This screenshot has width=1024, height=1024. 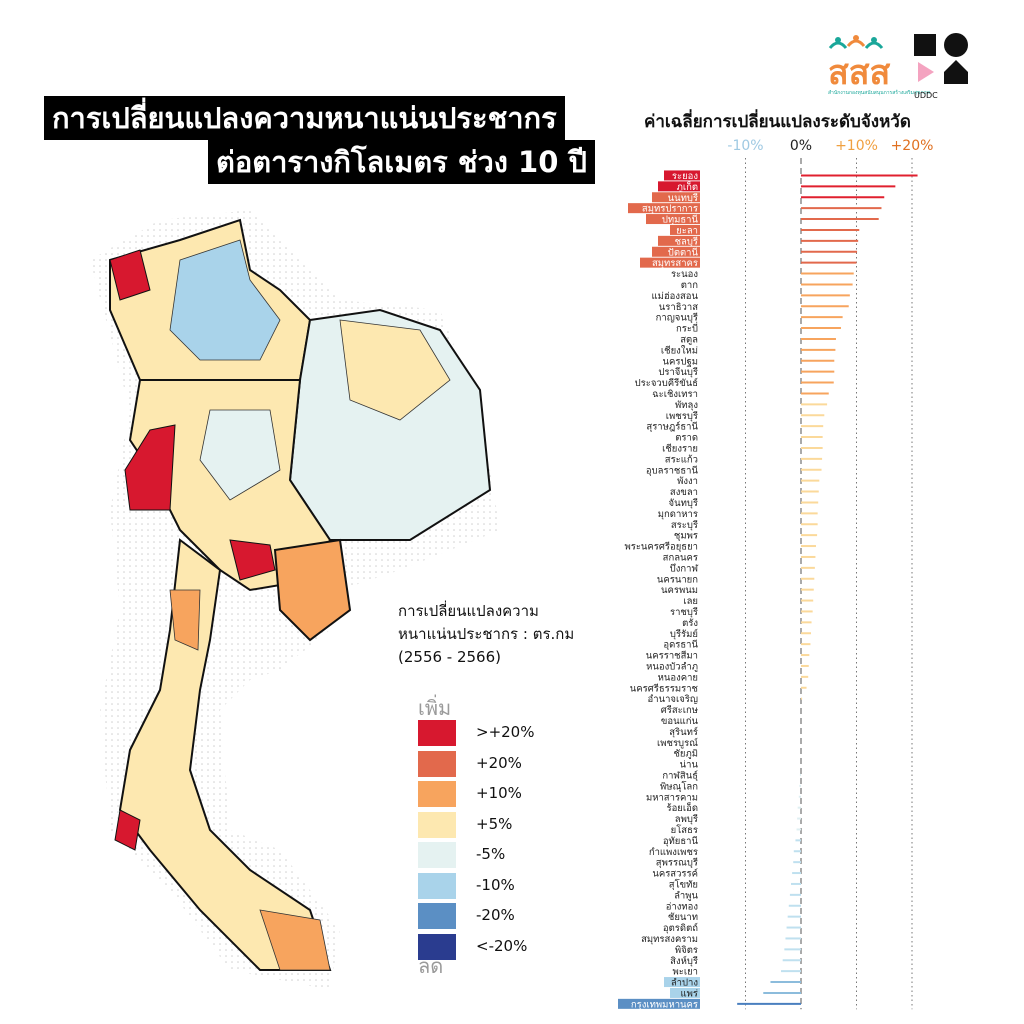 What do you see at coordinates (666, 383) in the screenshot?
I see `category-label: ประจวบคีรีขันธ์` at bounding box center [666, 383].